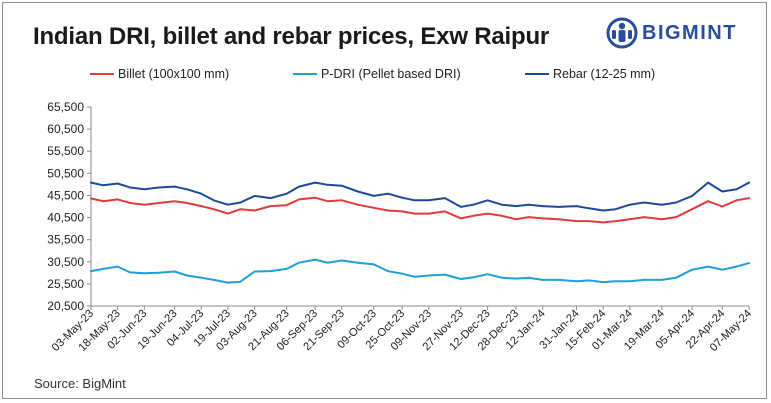  I want to click on source-note: Source: BigMint, so click(80, 383).